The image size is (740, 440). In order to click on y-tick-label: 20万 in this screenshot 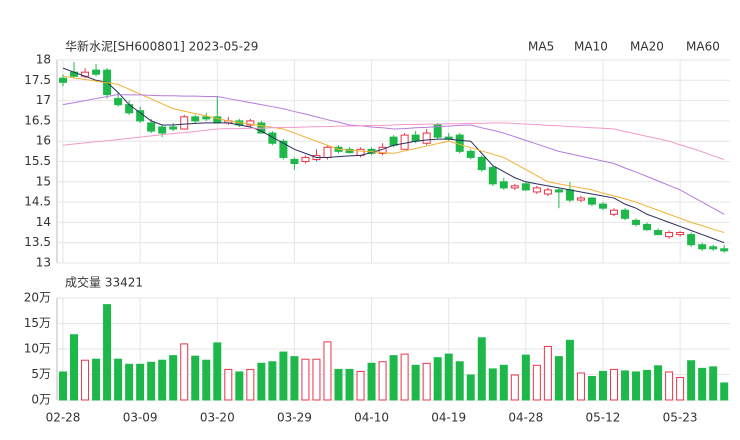, I will do `click(37, 298)`.